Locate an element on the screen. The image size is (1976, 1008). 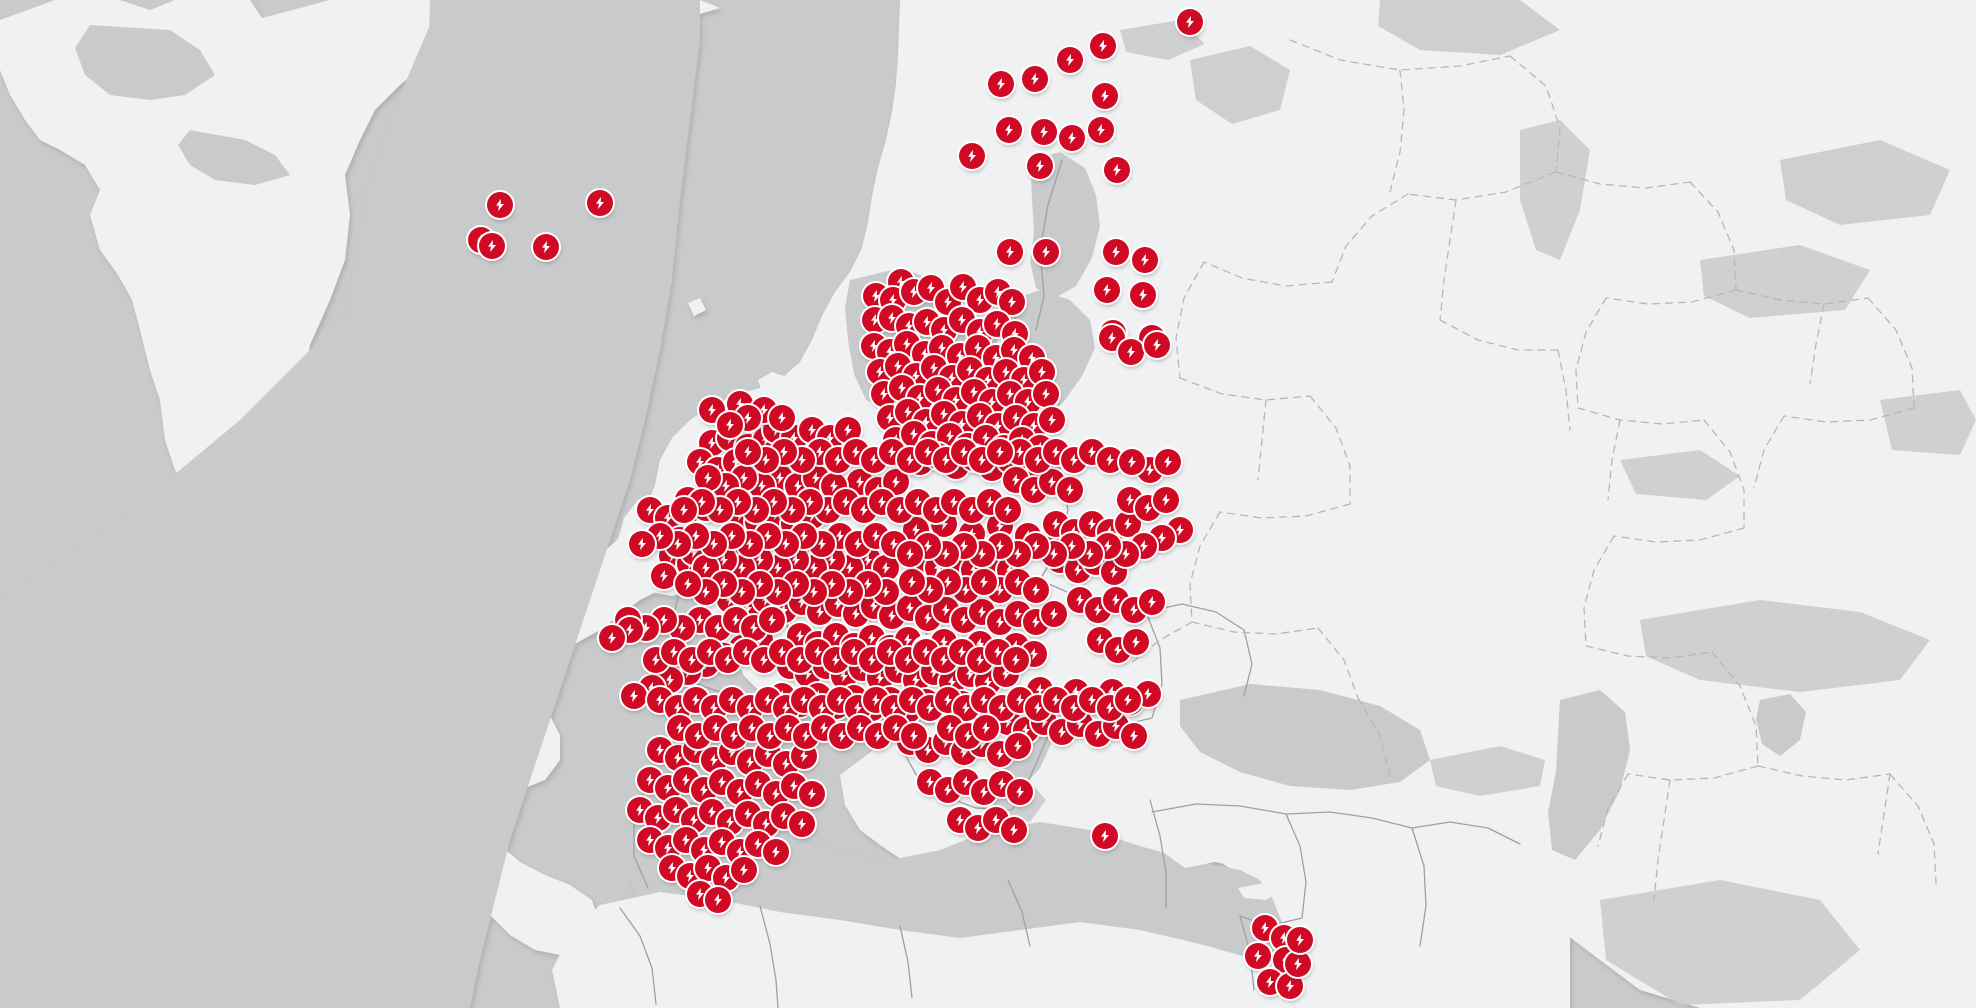
ocean-inlet-greenland-west2 is located at coordinates (234, 157).